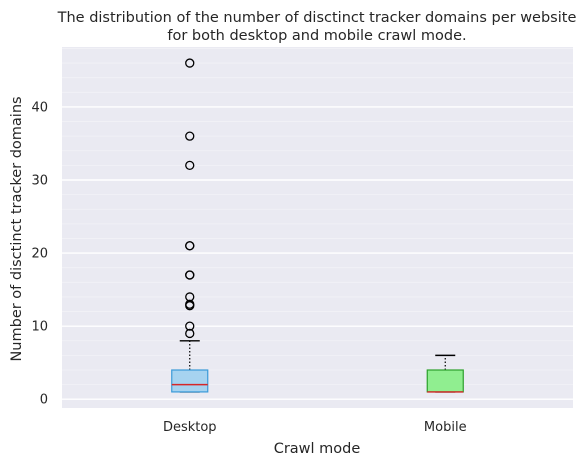 The width and height of the screenshot is (585, 469). What do you see at coordinates (39, 181) in the screenshot?
I see `y-tick-label: 30` at bounding box center [39, 181].